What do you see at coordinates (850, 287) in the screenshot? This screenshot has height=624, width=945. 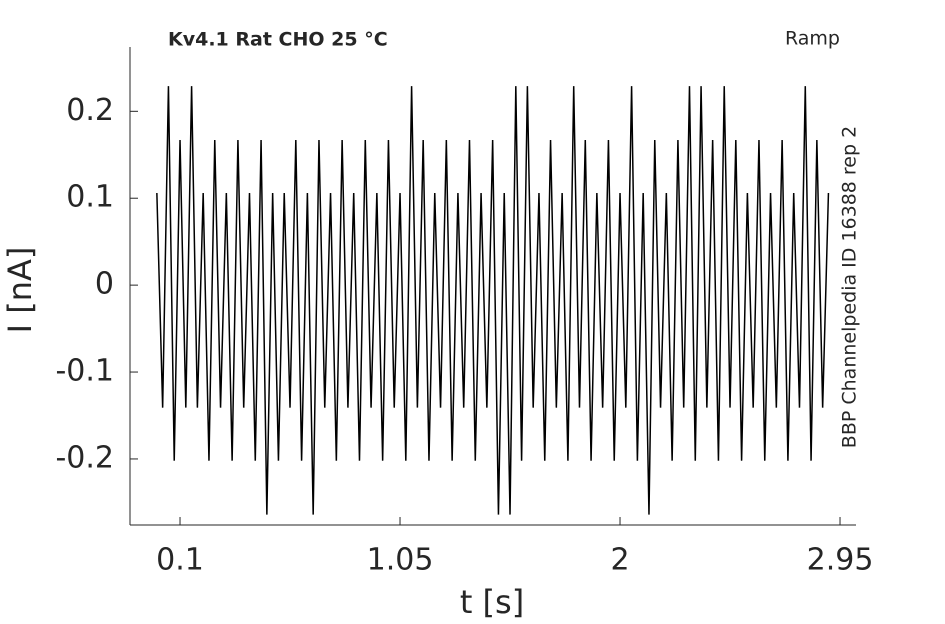 I see `side-label: BBP Channelpedia ID 16388 rep 2` at bounding box center [850, 287].